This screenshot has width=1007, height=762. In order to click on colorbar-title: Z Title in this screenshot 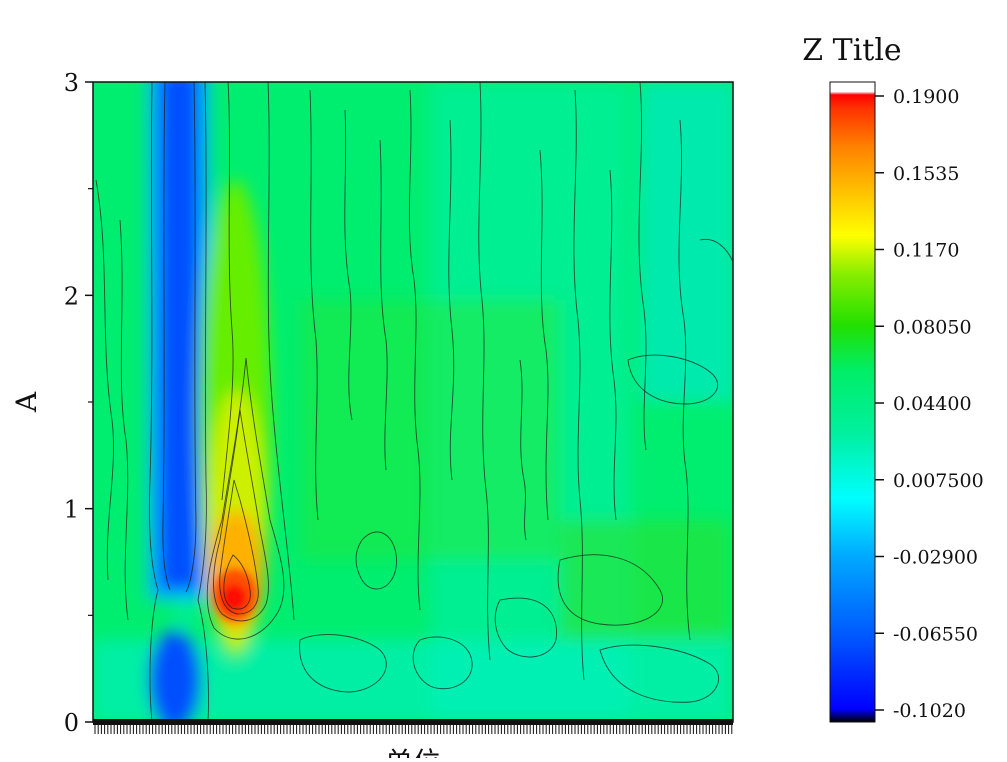, I will do `click(851, 50)`.